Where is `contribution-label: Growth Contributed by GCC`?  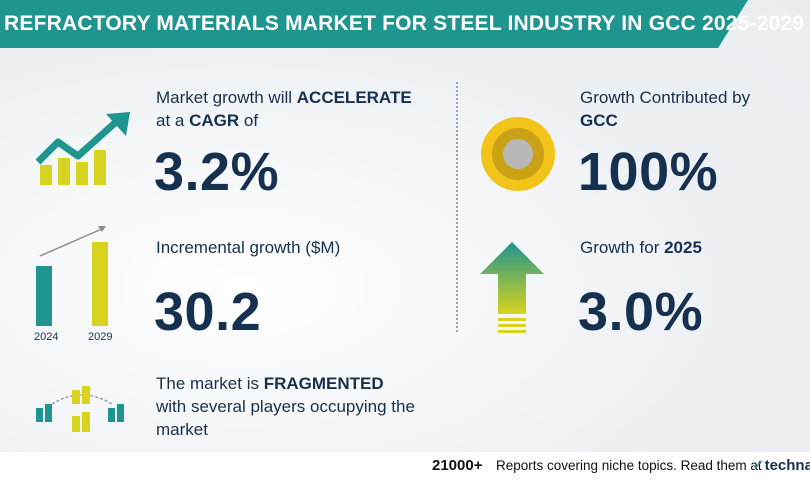 contribution-label: Growth Contributed by GCC is located at coordinates (665, 109).